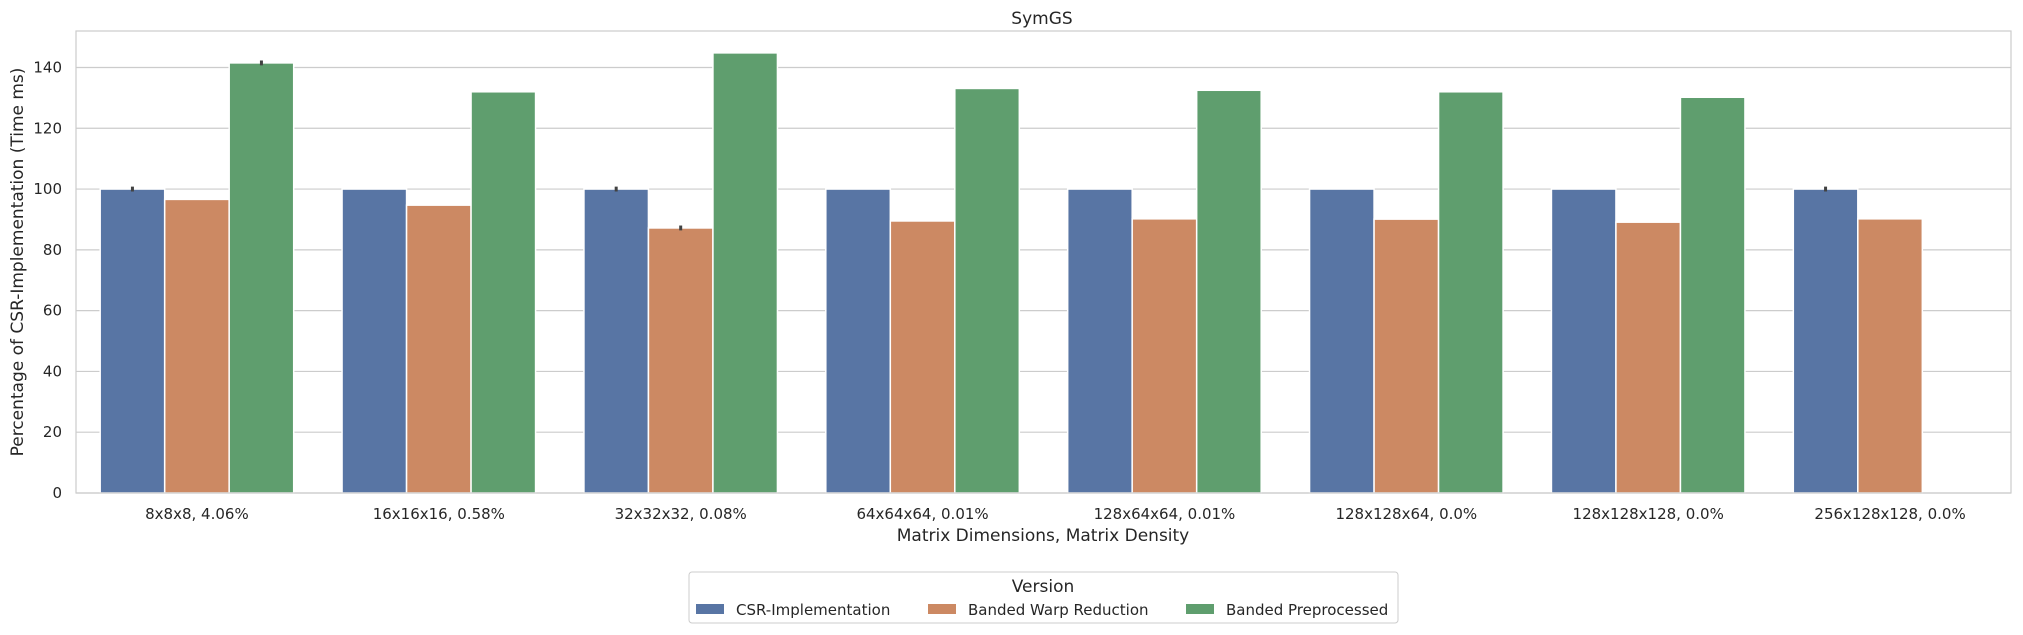  What do you see at coordinates (52, 250) in the screenshot?
I see `y-tick-label: 80` at bounding box center [52, 250].